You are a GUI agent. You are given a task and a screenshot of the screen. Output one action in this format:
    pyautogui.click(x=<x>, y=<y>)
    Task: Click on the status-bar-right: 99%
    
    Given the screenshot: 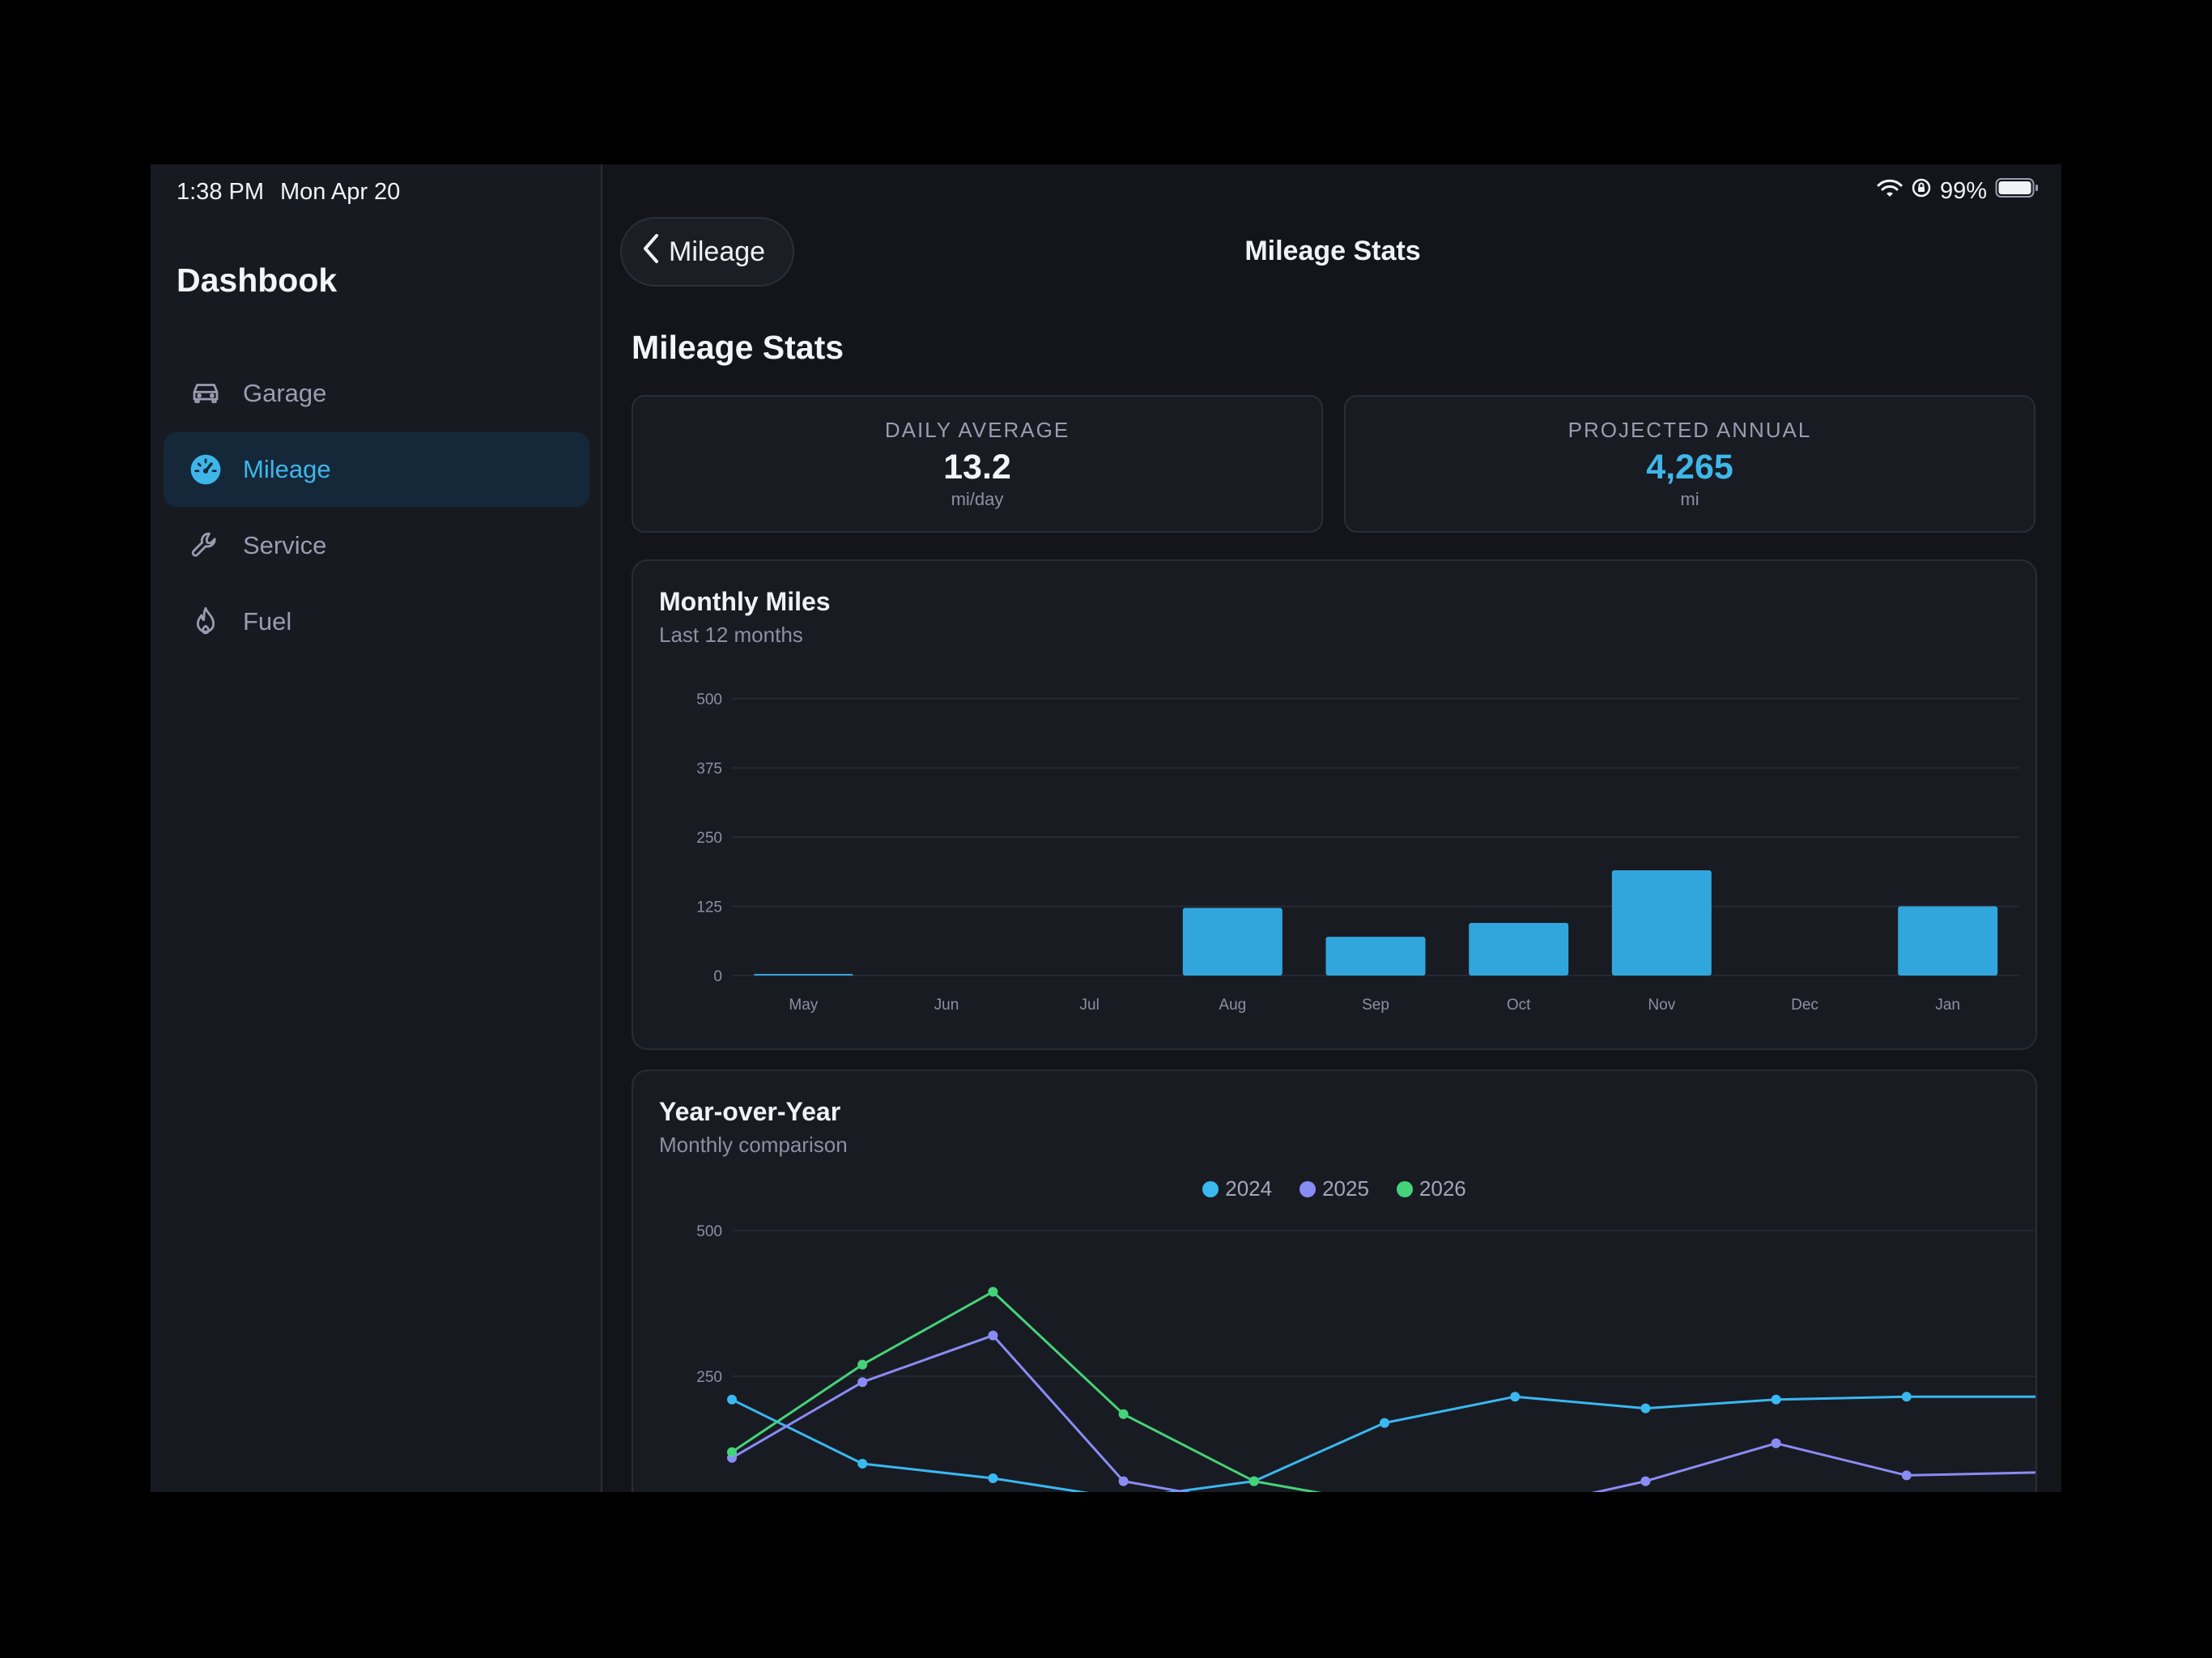 What is the action you would take?
    pyautogui.click(x=1958, y=191)
    